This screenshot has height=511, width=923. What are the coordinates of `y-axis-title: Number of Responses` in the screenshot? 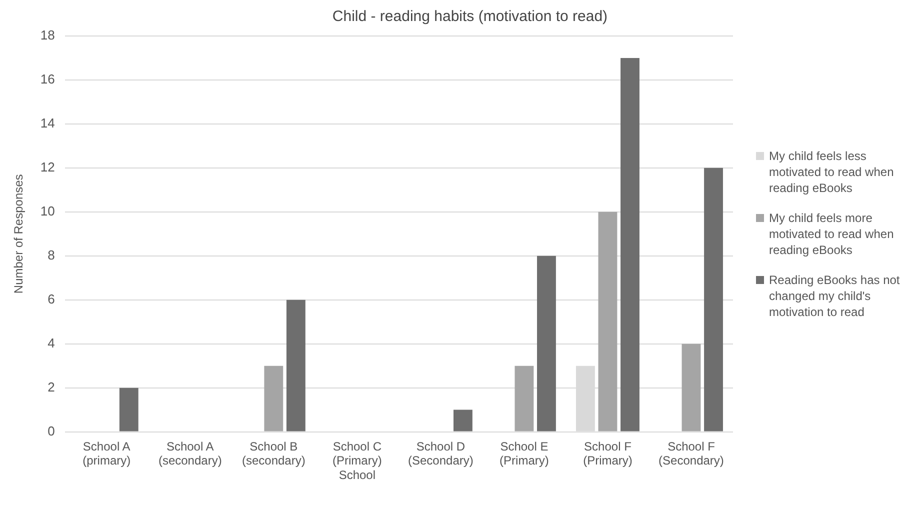 It's located at (19, 234).